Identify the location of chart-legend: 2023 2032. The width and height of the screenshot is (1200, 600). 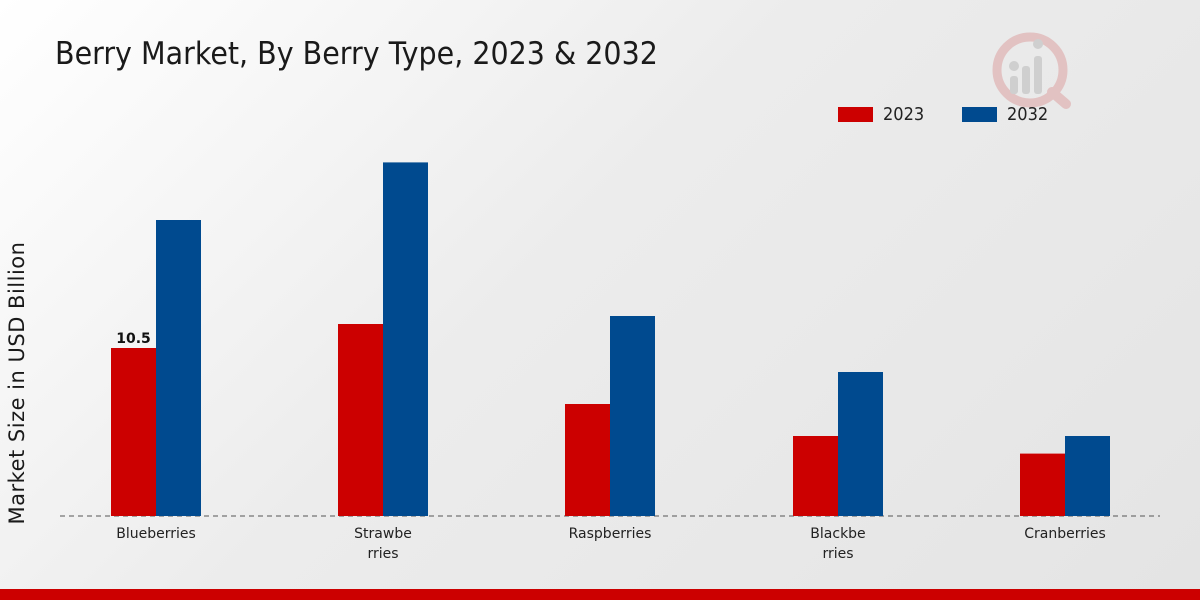
(962, 114).